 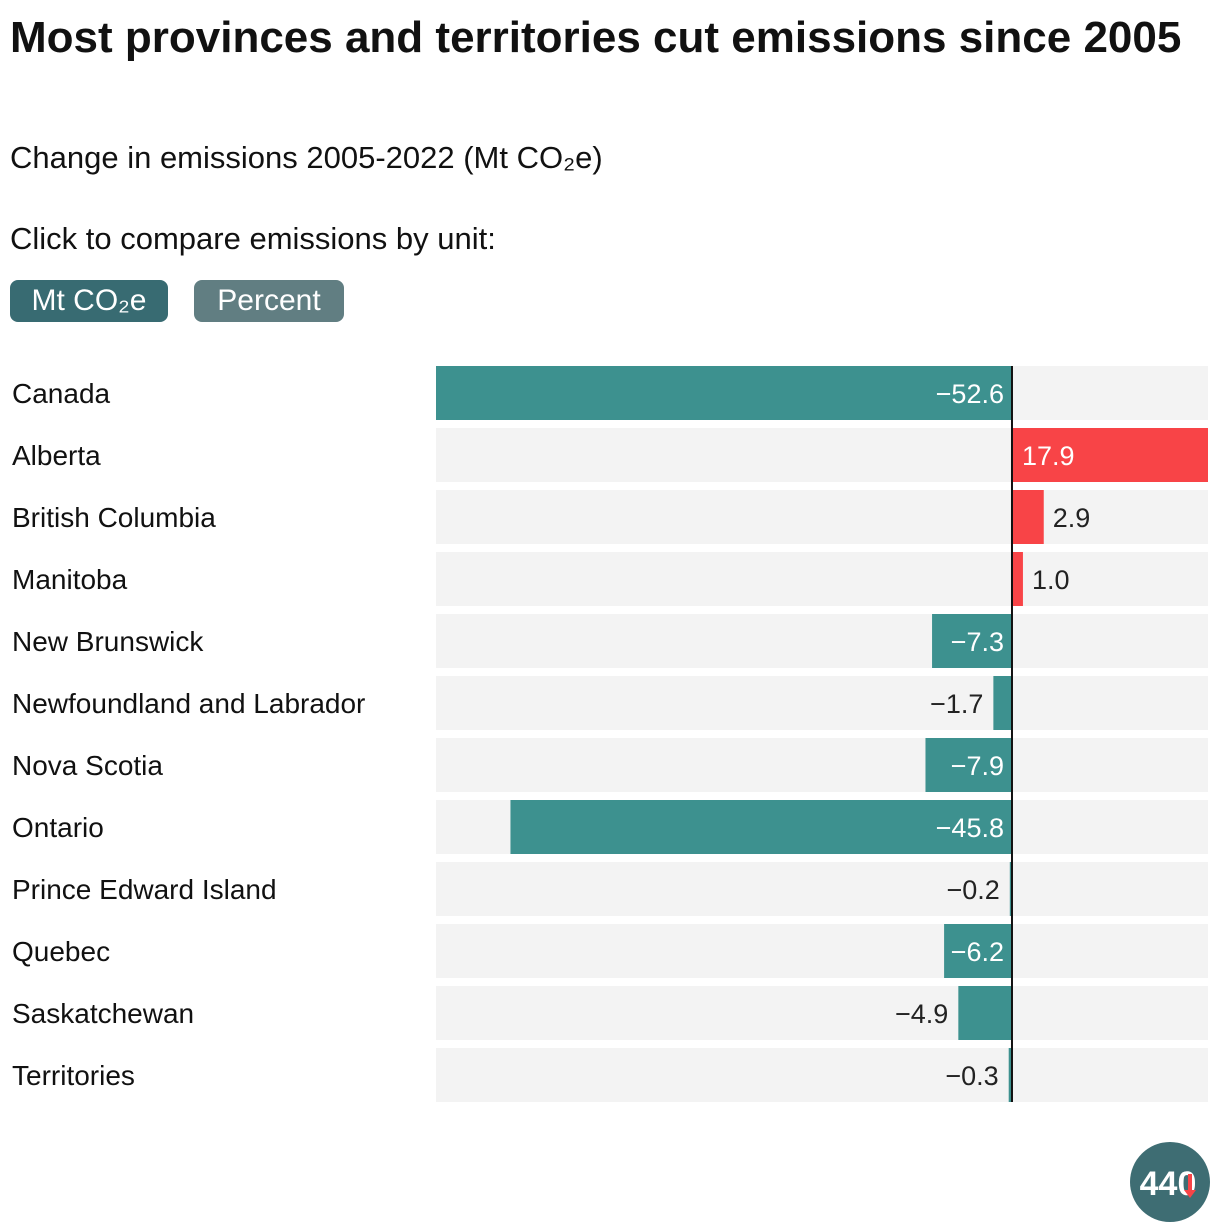 What do you see at coordinates (58, 827) in the screenshot?
I see `category-label-ontario: Ontario` at bounding box center [58, 827].